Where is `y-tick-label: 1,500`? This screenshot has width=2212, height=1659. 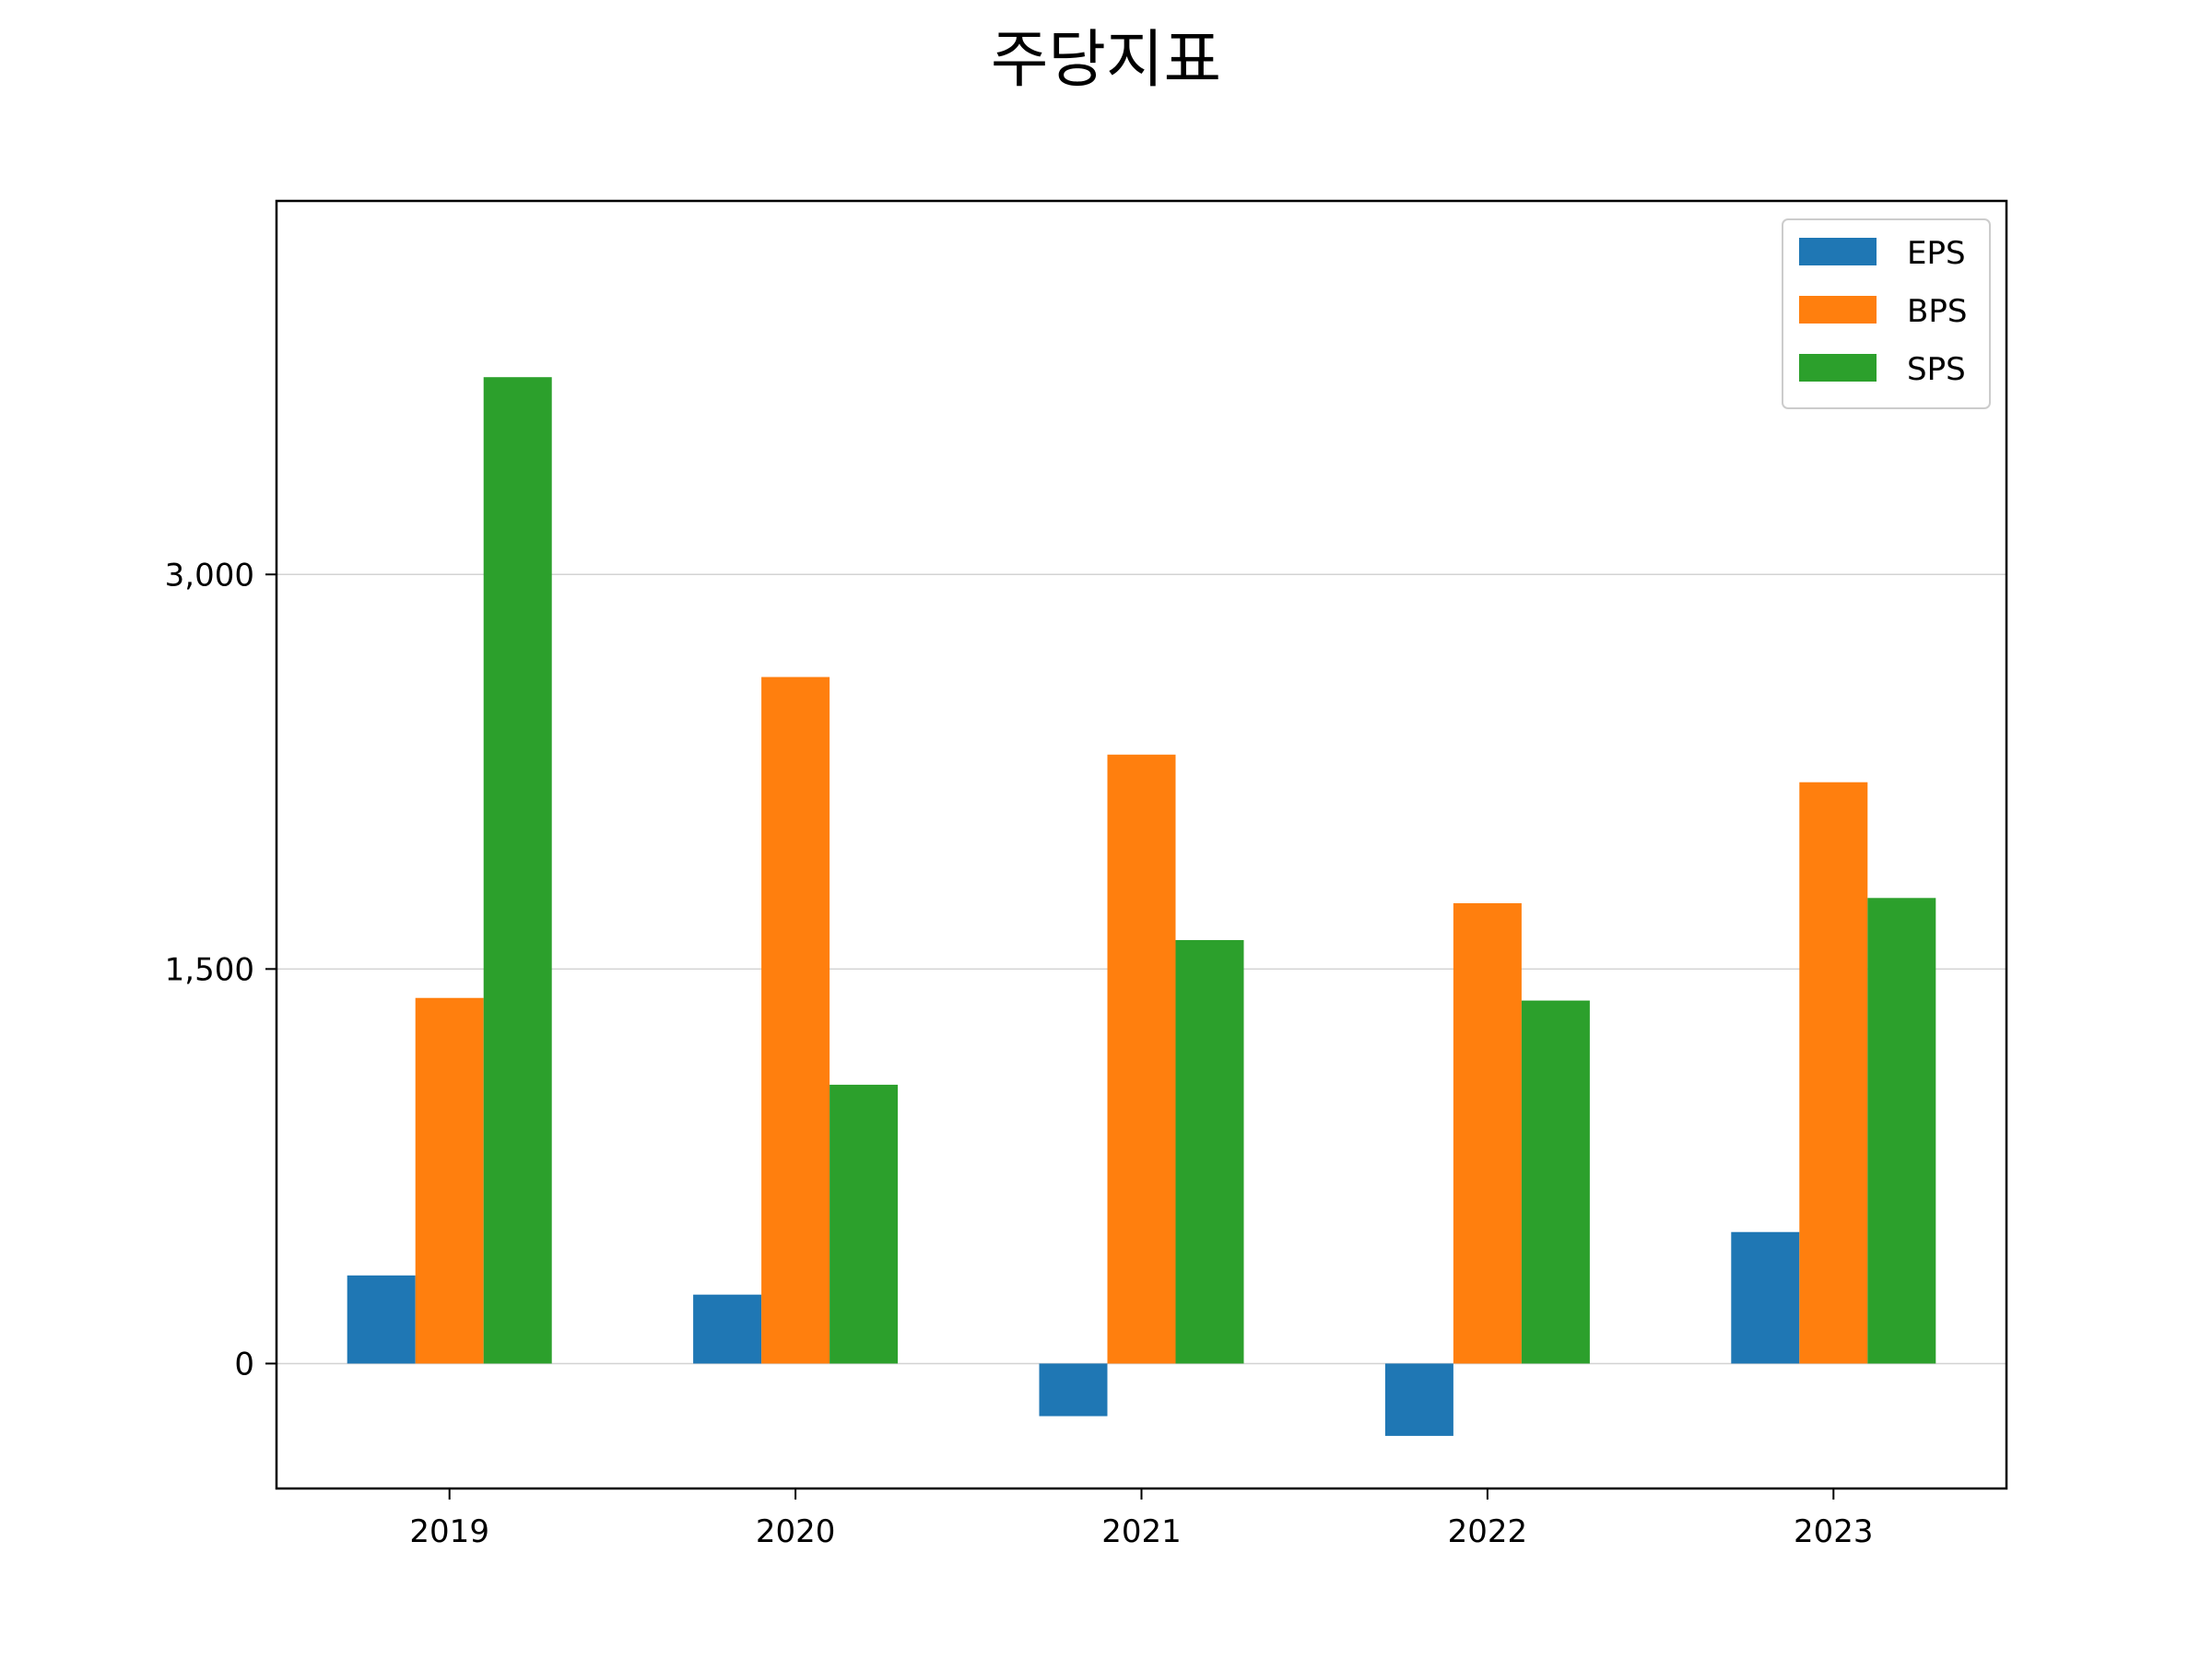
y-tick-label: 1,500 is located at coordinates (209, 969).